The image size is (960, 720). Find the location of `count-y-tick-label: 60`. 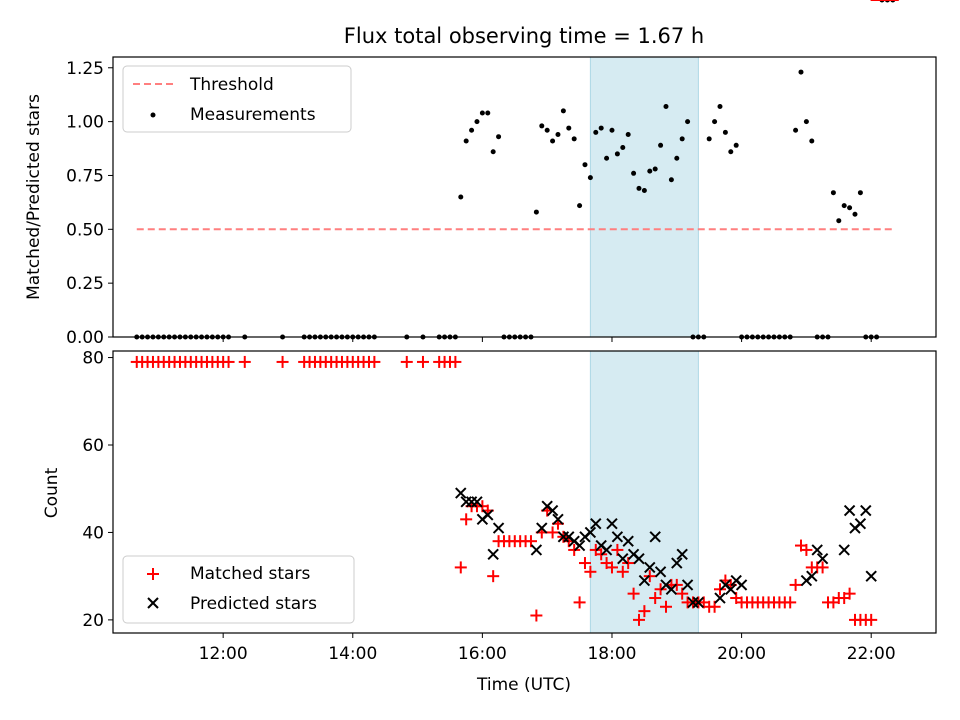

count-y-tick-label: 60 is located at coordinates (93, 446).